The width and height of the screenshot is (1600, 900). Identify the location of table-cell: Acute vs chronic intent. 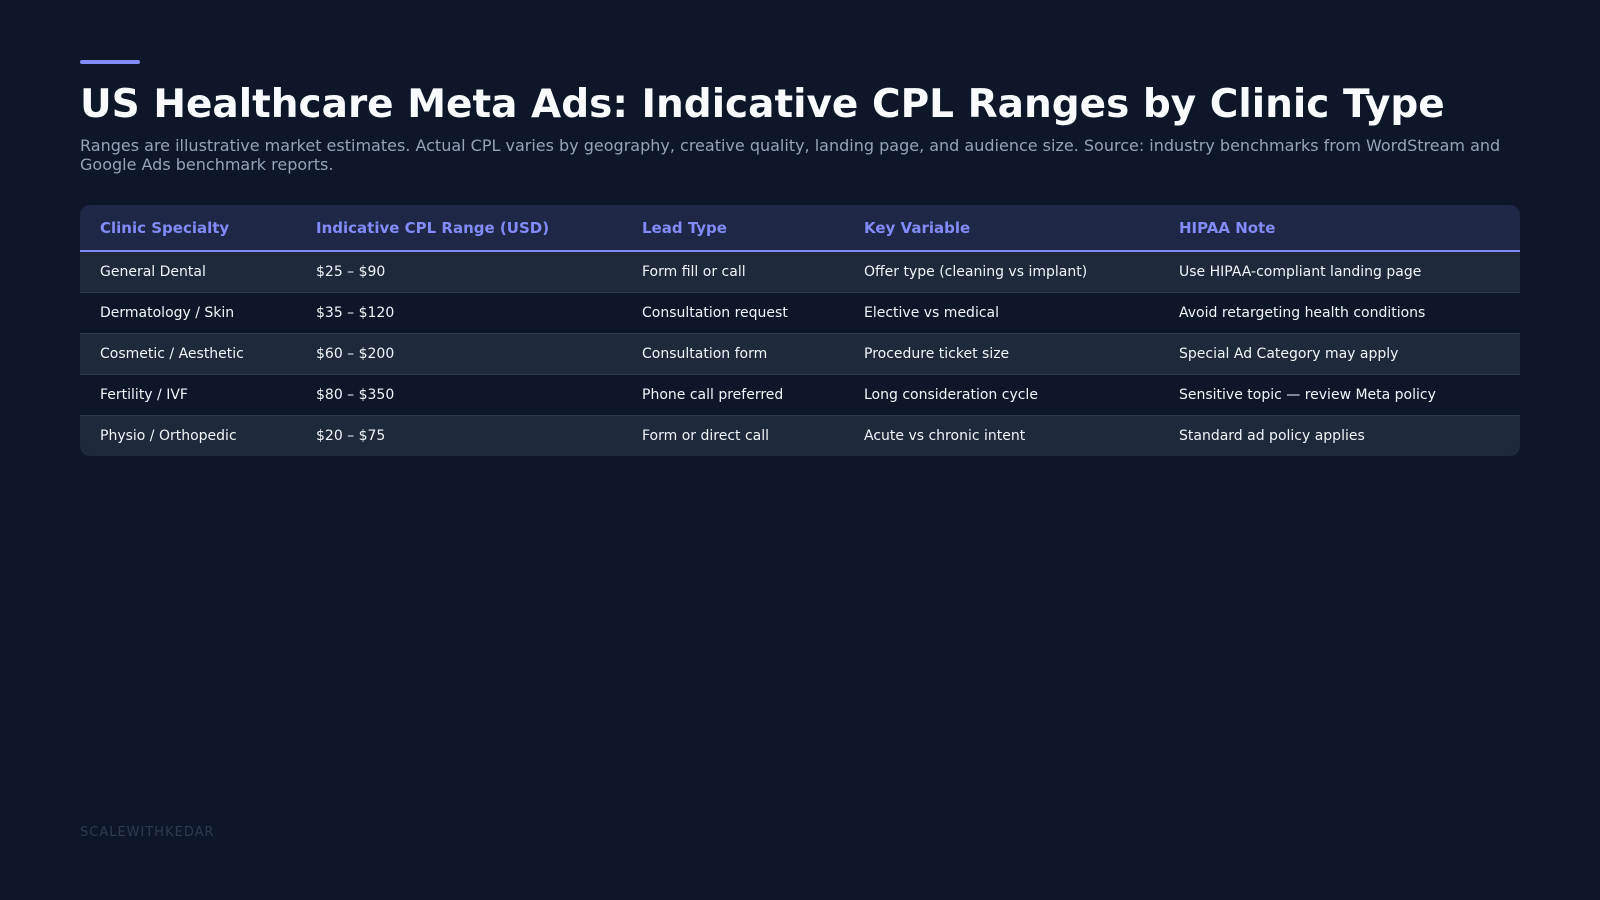
(945, 436).